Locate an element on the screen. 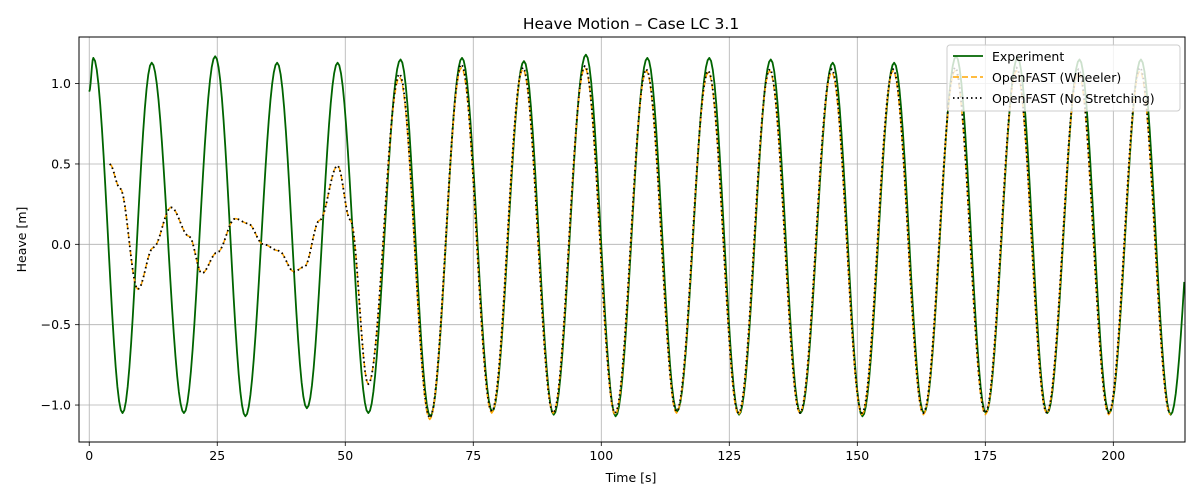 This screenshot has width=1200, height=500. legend-box is located at coordinates (1063, 78).